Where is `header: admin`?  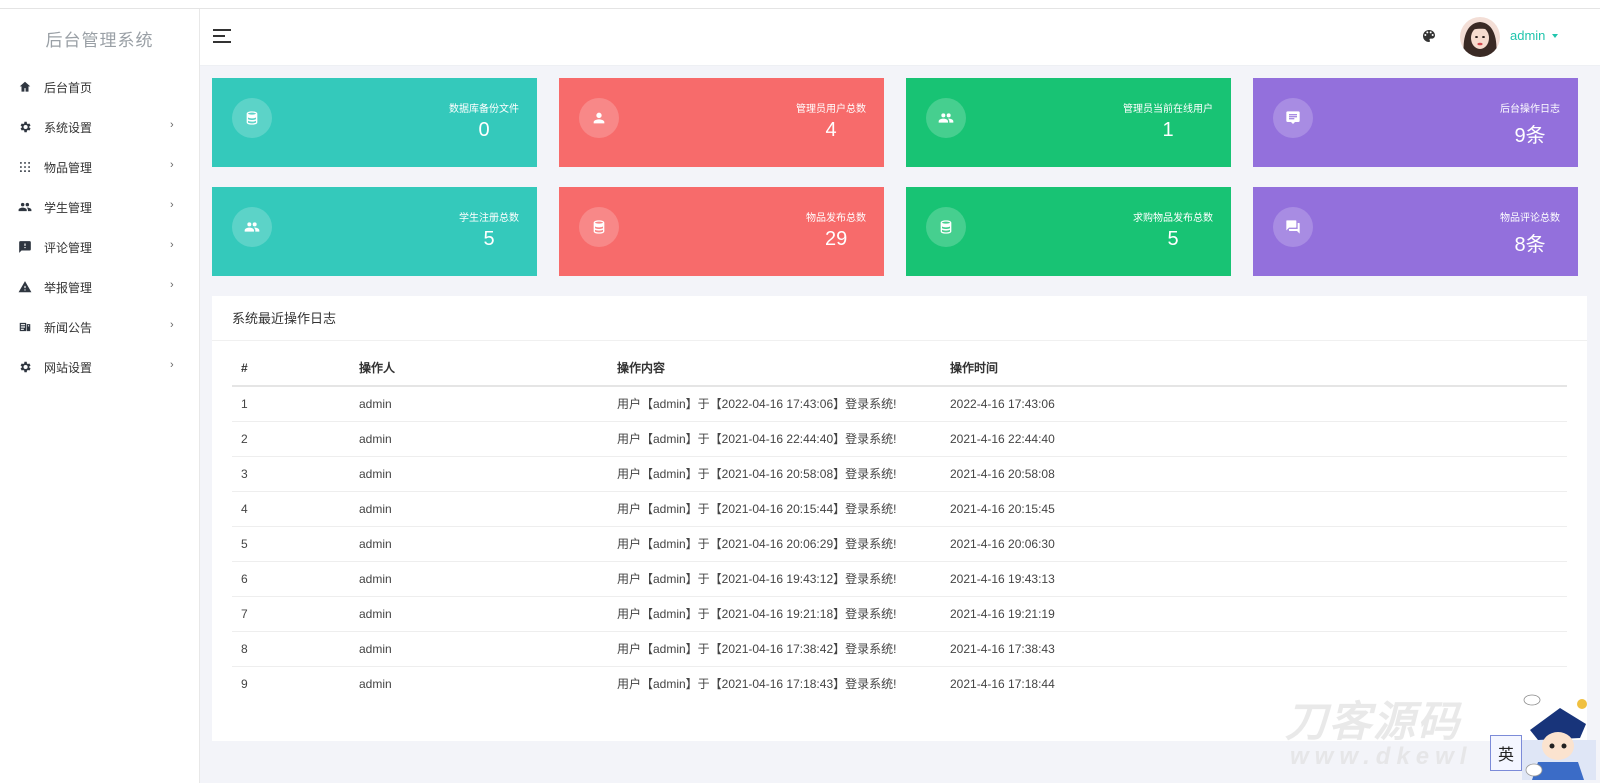 header: admin is located at coordinates (900, 37).